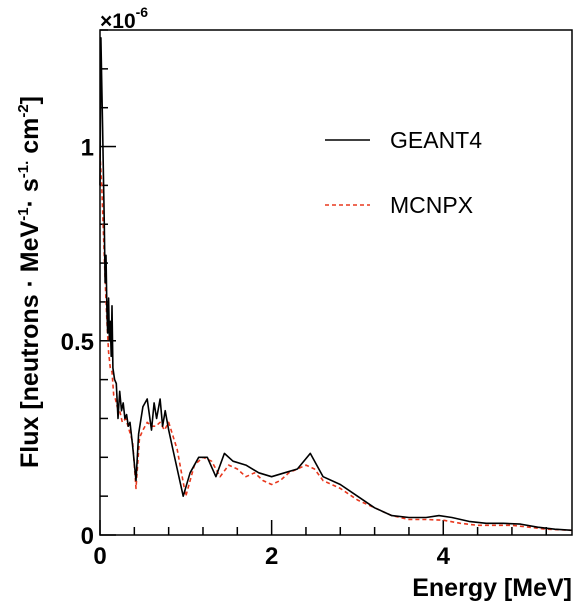 Image resolution: width=574 pixels, height=601 pixels. What do you see at coordinates (403, 172) in the screenshot?
I see `legend: GEANT4 MCNPX` at bounding box center [403, 172].